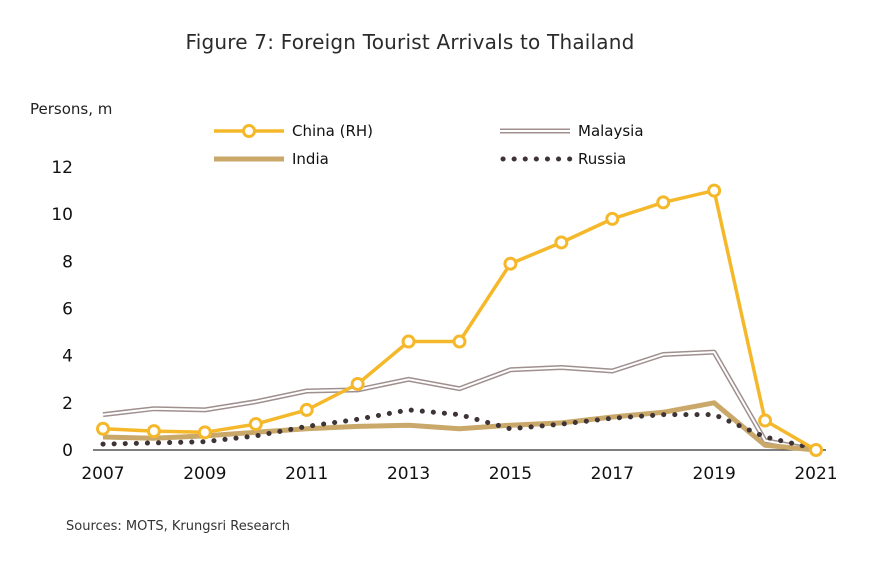 The height and width of the screenshot is (566, 870). What do you see at coordinates (62, 168) in the screenshot?
I see `y-tick-label: 12` at bounding box center [62, 168].